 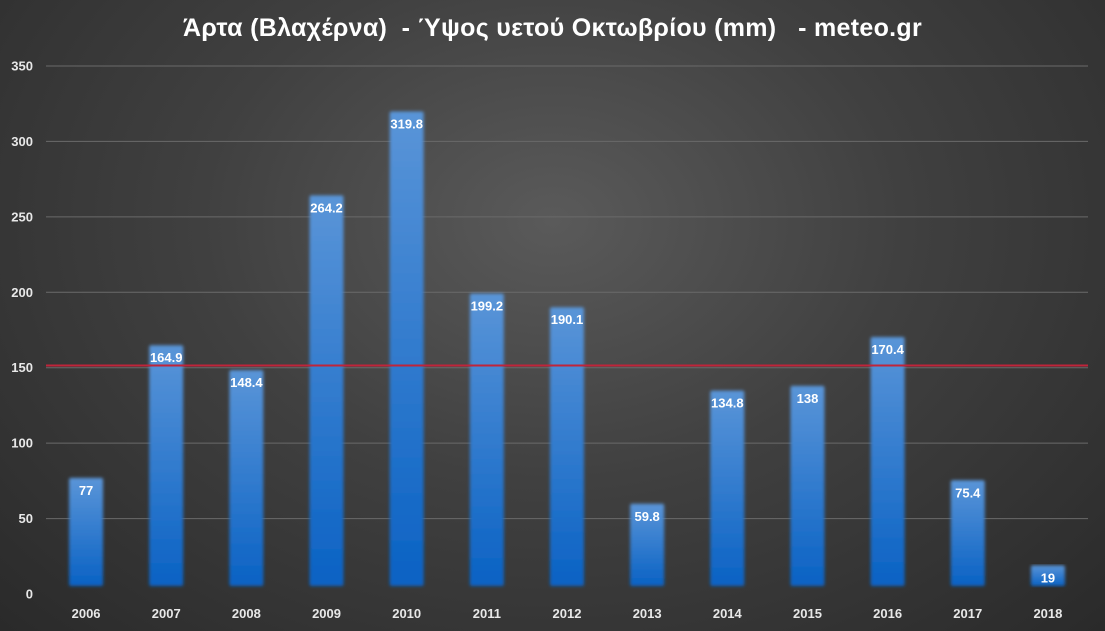 I want to click on data-label: 319.8, so click(x=406, y=124).